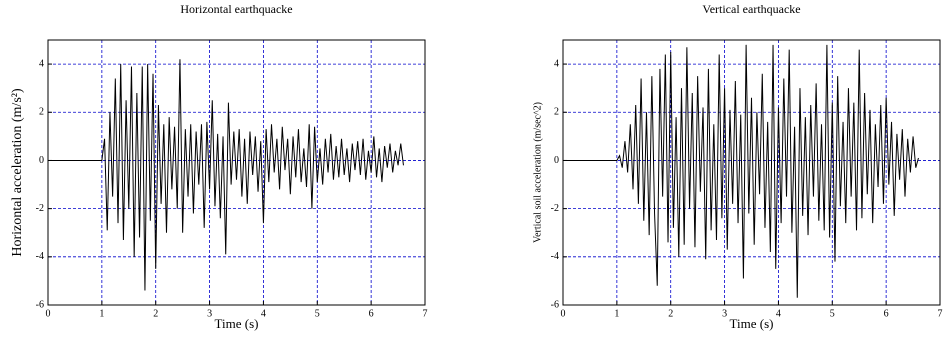 The width and height of the screenshot is (945, 342). What do you see at coordinates (236, 9) in the screenshot?
I see `chart-title: Horizontal earthquacke` at bounding box center [236, 9].